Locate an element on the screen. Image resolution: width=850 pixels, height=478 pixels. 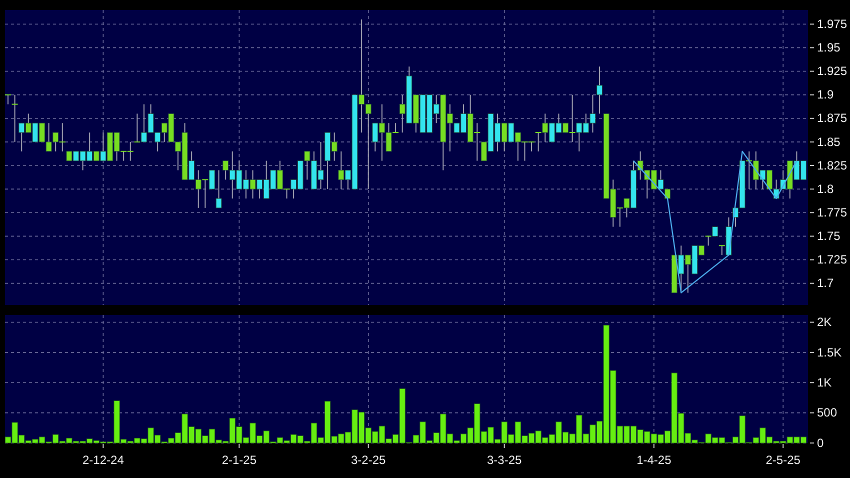
y-tick-label: 1.5K is located at coordinates (829, 352).